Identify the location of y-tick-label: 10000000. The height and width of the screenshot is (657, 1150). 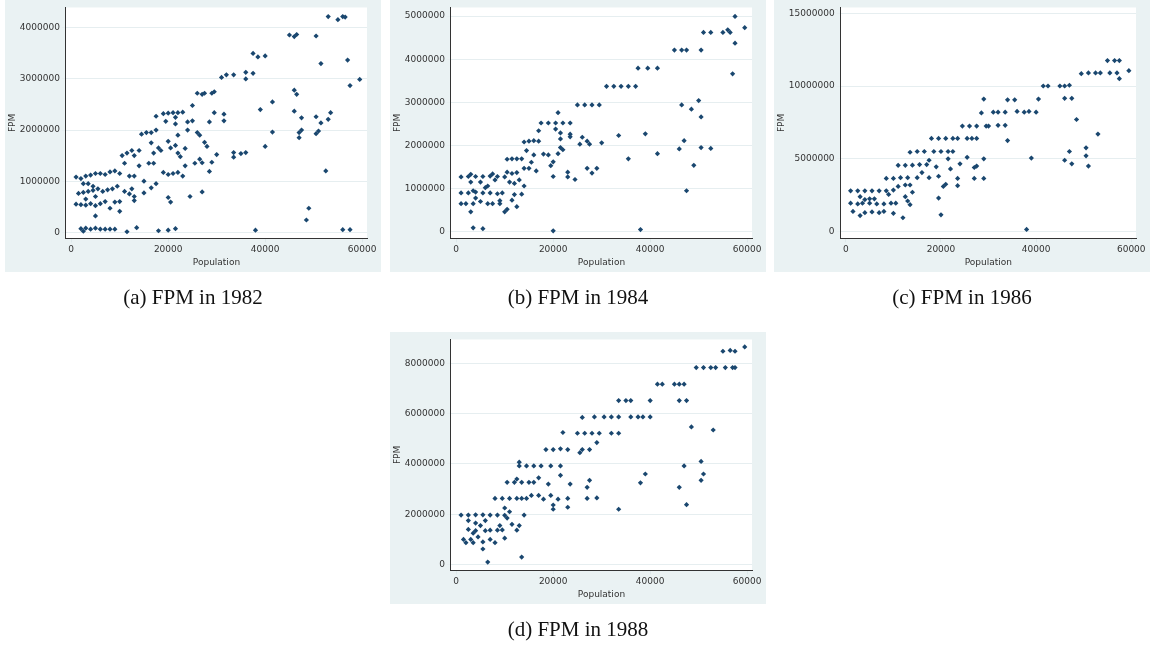
(811, 85).